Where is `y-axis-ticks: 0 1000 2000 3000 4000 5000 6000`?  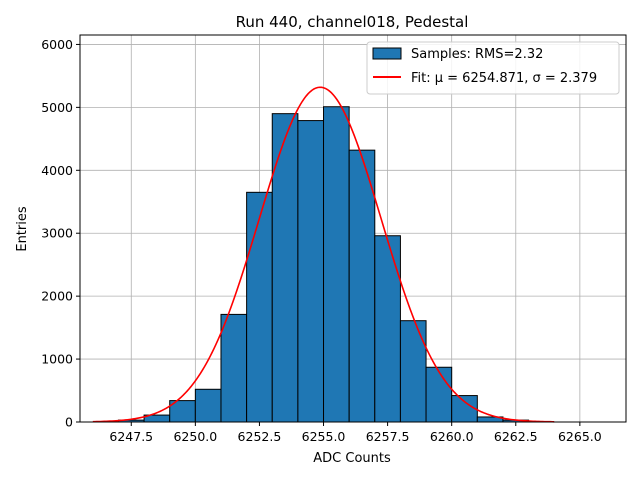
y-axis-ticks: 0 1000 2000 3000 4000 5000 6000 is located at coordinates (60, 233).